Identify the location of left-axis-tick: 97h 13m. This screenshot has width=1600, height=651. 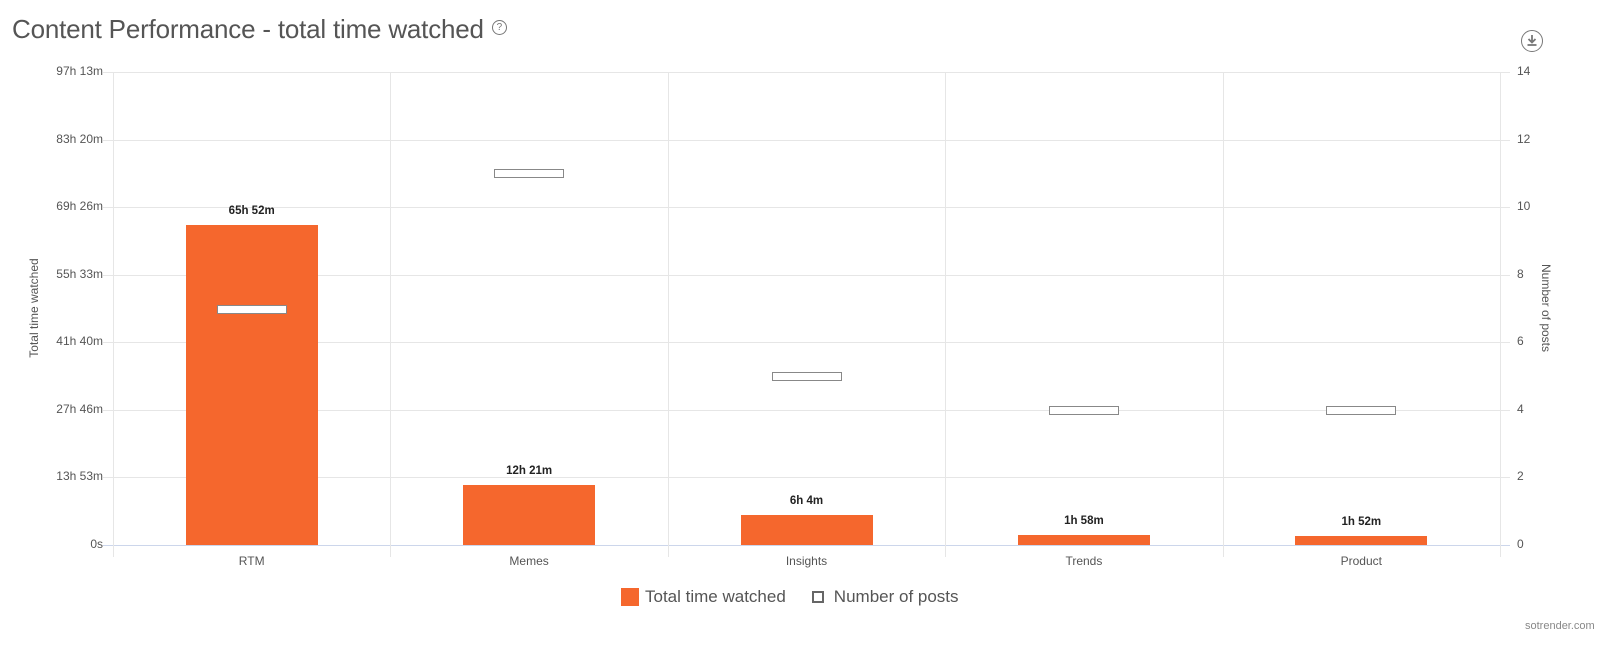
(79, 71).